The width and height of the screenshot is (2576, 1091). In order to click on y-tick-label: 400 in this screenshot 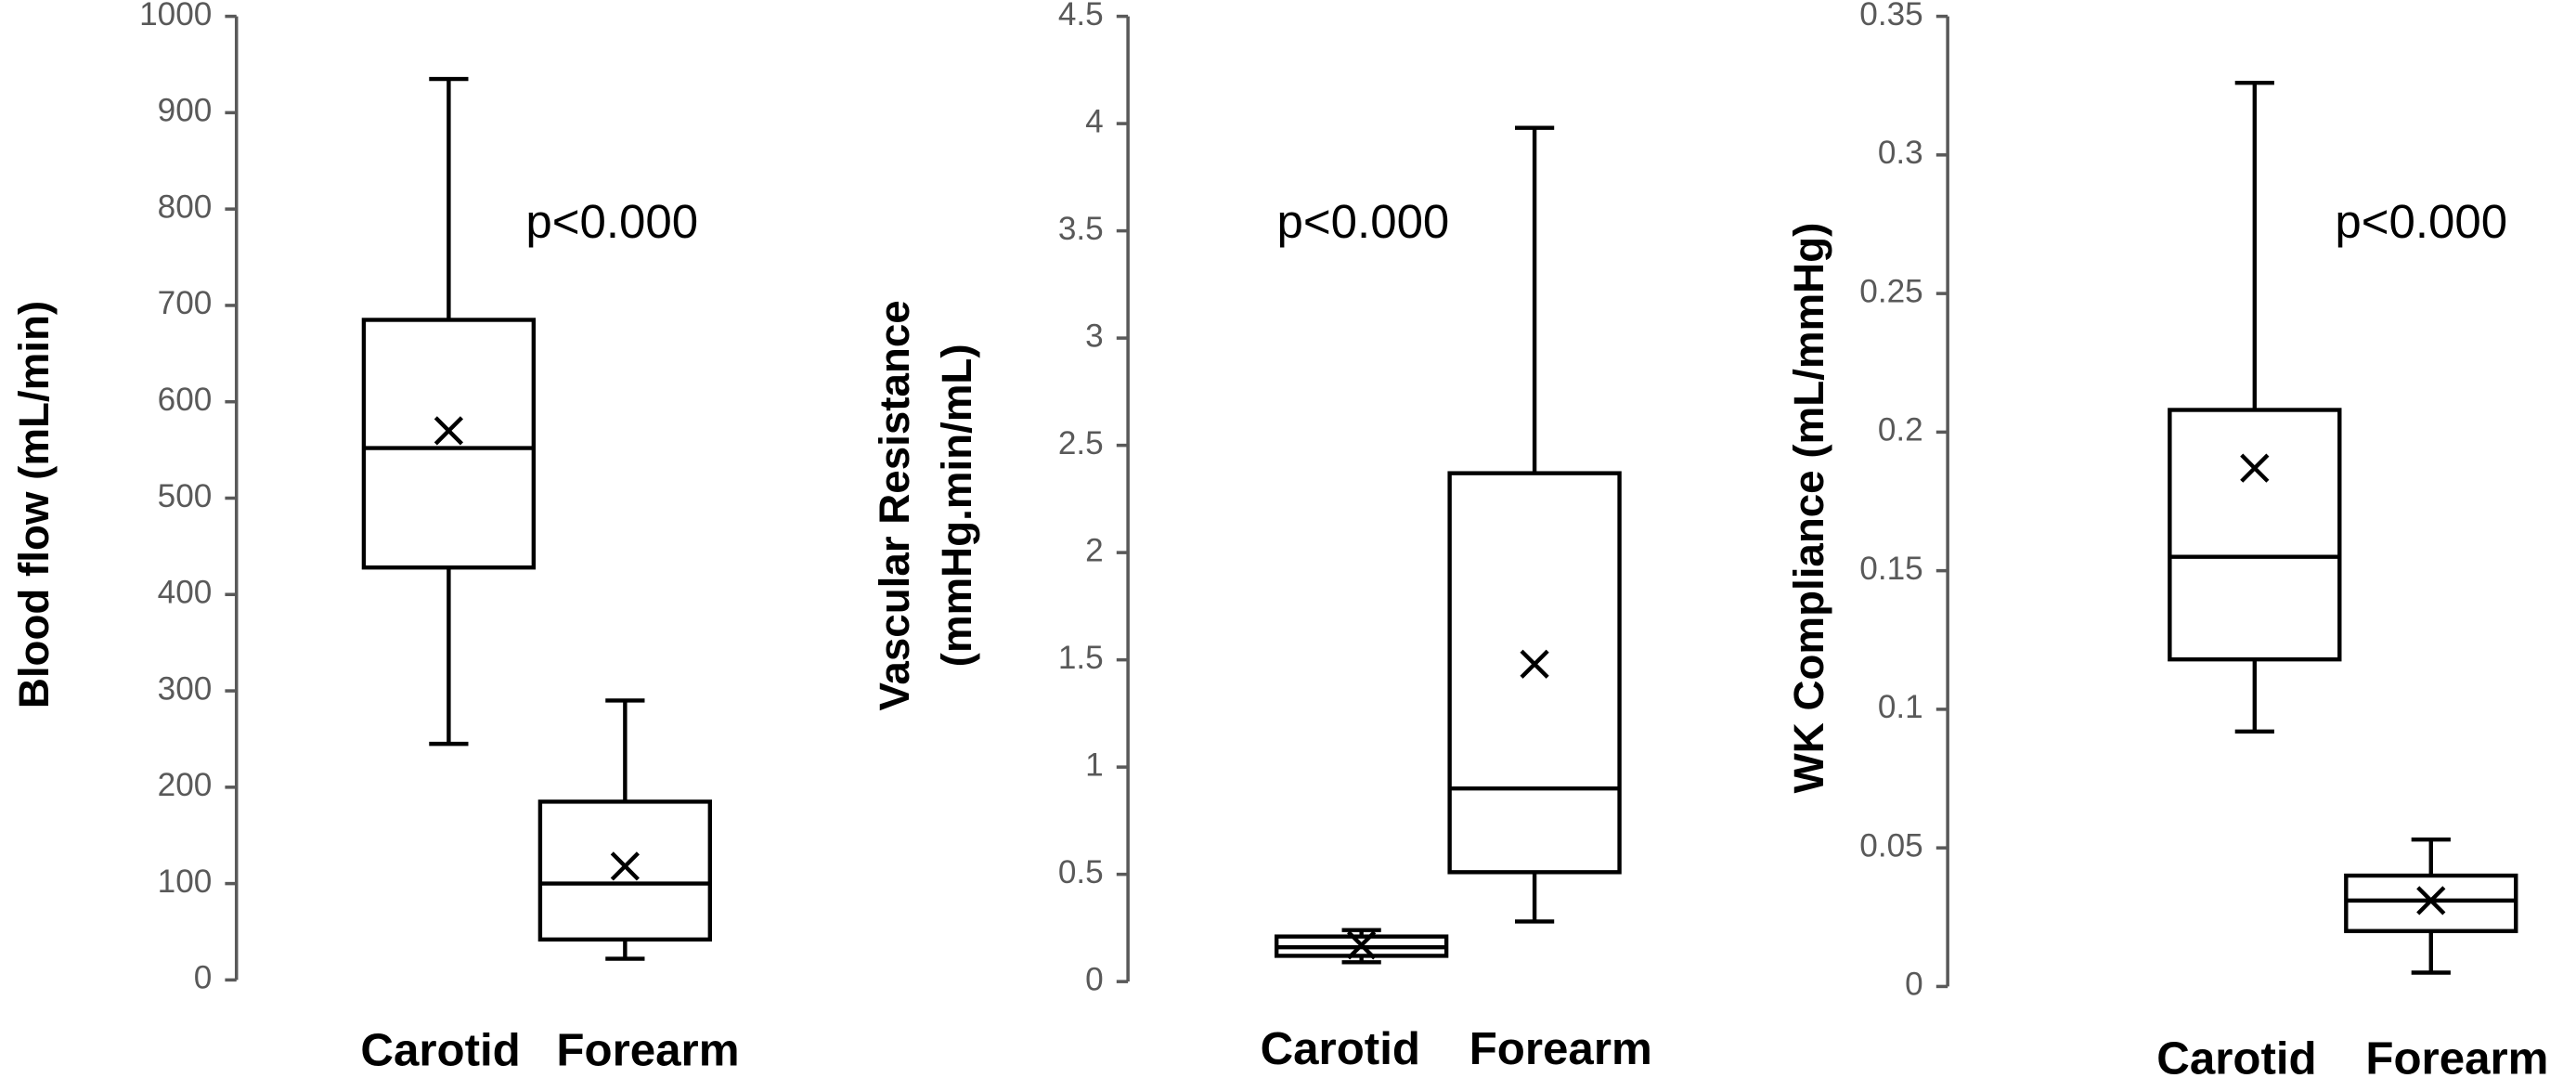, I will do `click(185, 593)`.